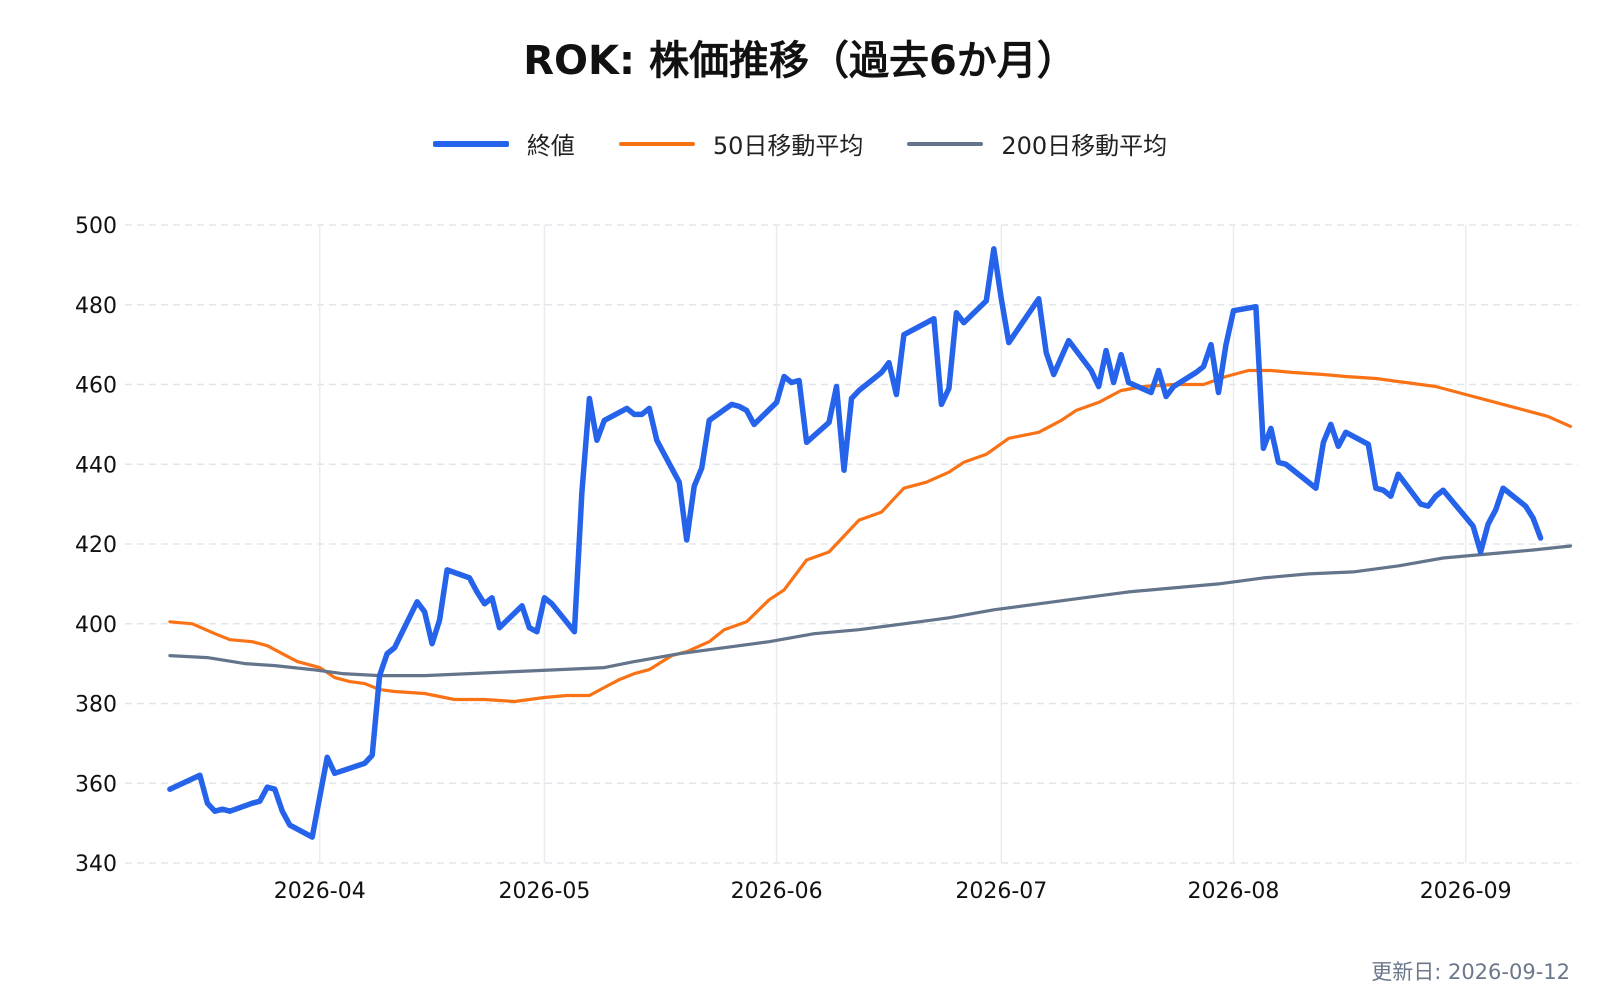 The image size is (1600, 1000). What do you see at coordinates (96, 625) in the screenshot?
I see `y-tick-label: 400` at bounding box center [96, 625].